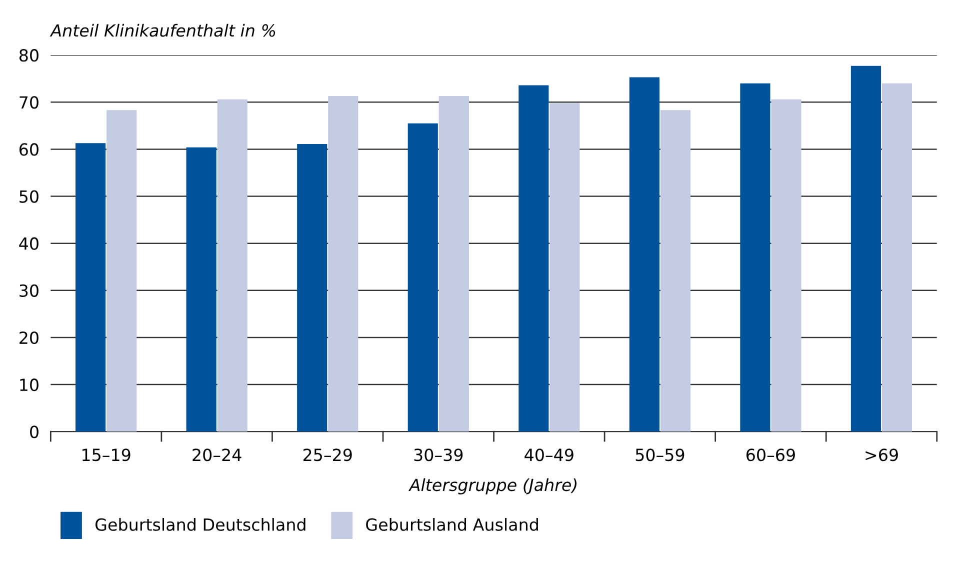  What do you see at coordinates (438, 455) in the screenshot?
I see `x-tick-label: 30–39` at bounding box center [438, 455].